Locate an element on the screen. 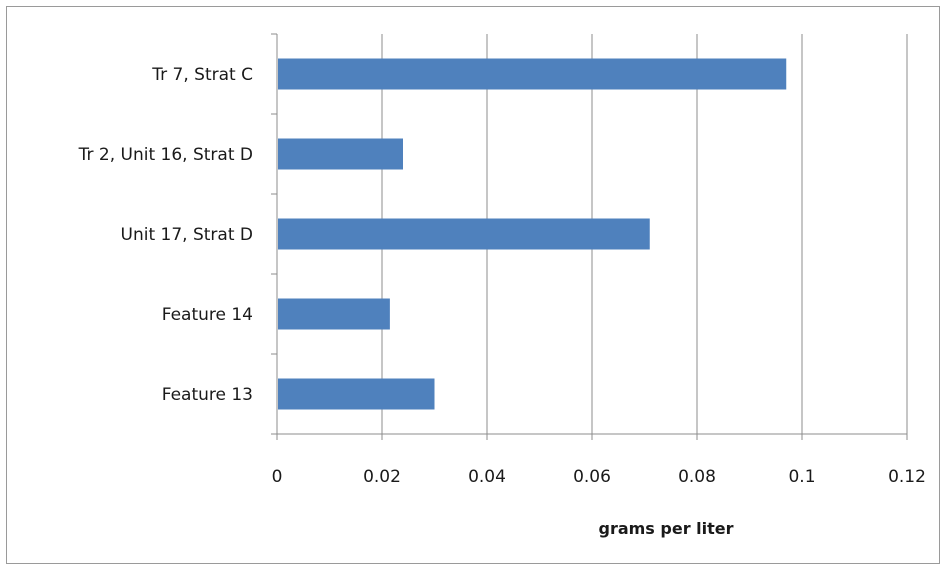 Image resolution: width=948 pixels, height=571 pixels. category-label: Tr 7, Strat C is located at coordinates (202, 75).